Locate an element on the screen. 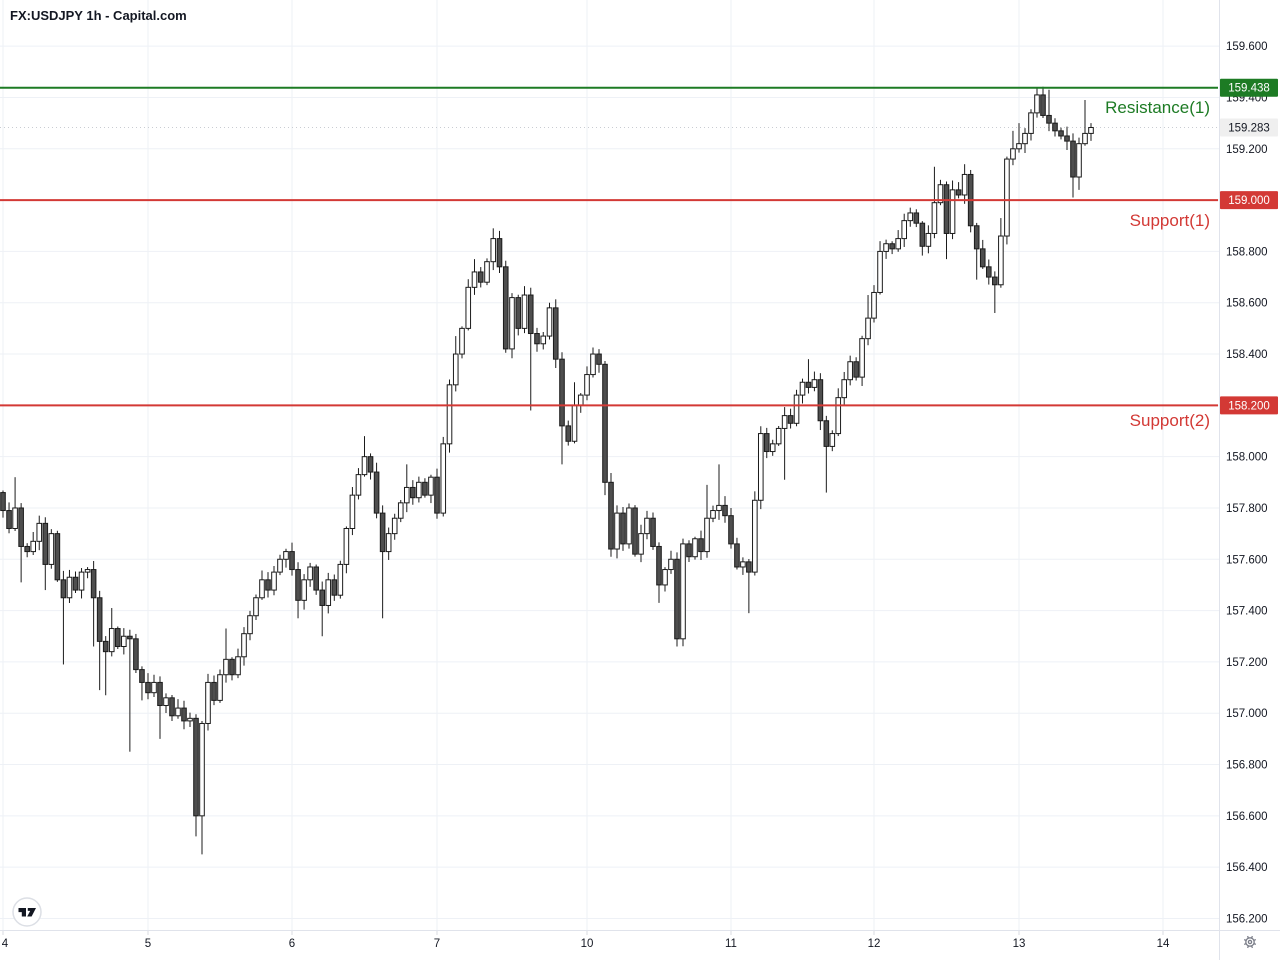 This screenshot has height=960, width=1280. time-axis is located at coordinates (640, 945).